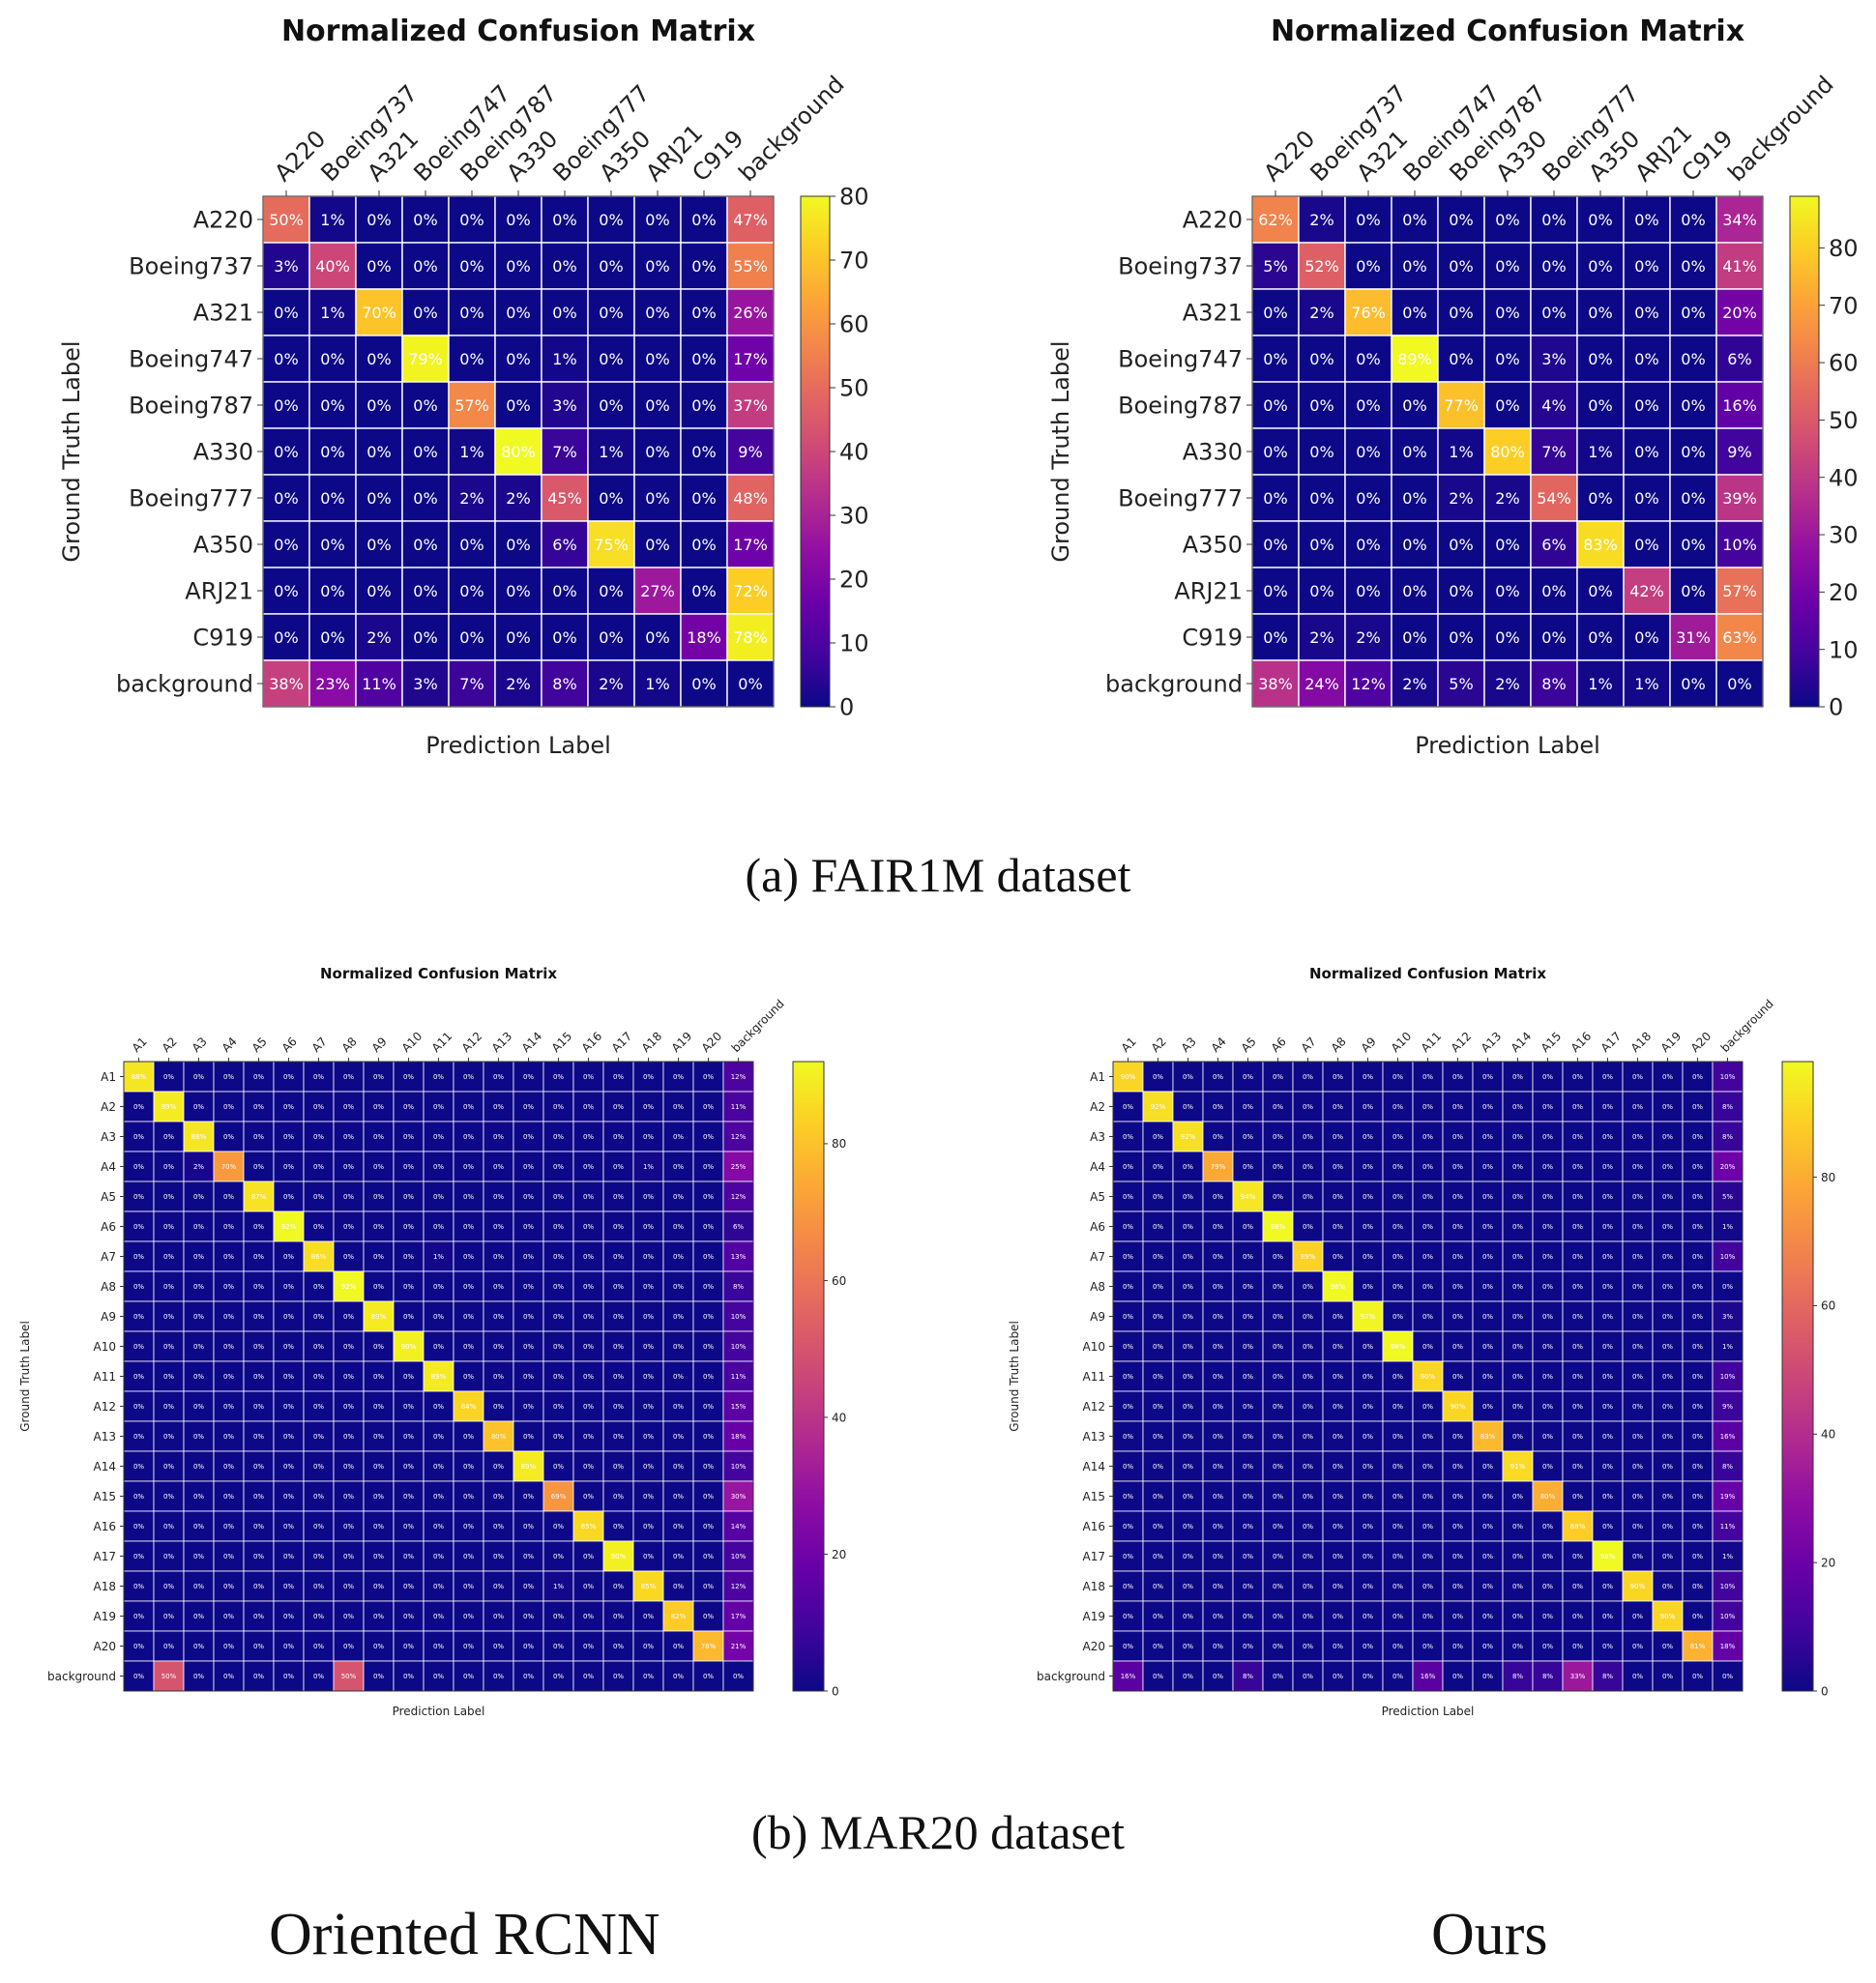  I want to click on colorbar-tick-label: 40, so click(854, 452).